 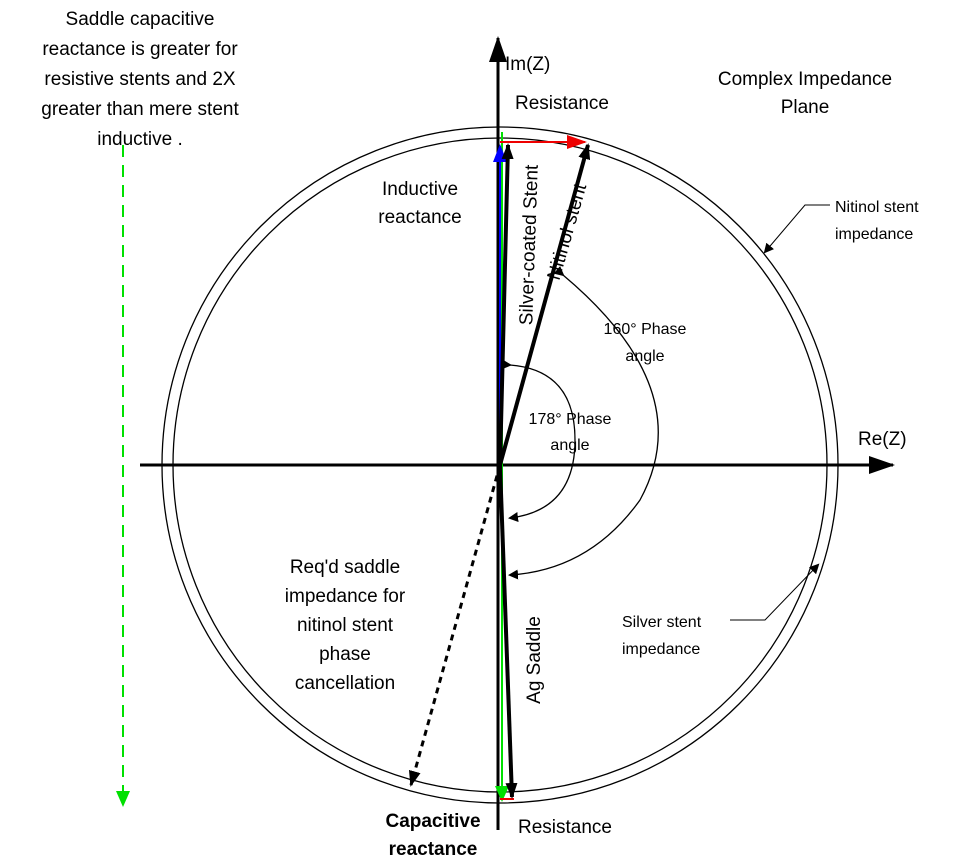 What do you see at coordinates (420, 189) in the screenshot?
I see `inductive-label: Inductive` at bounding box center [420, 189].